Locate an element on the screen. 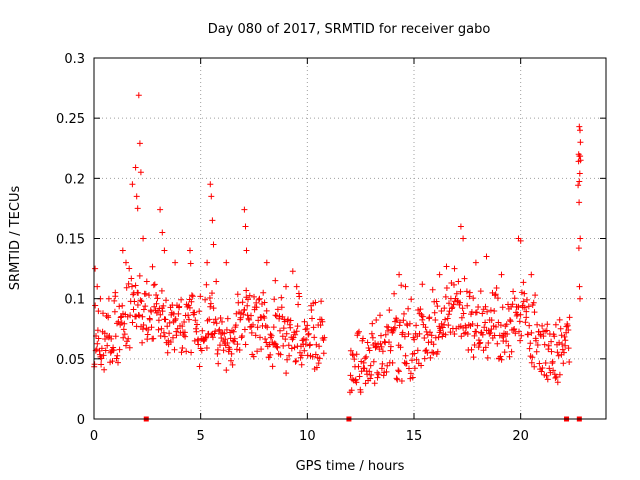 The image size is (640, 480). y-tick-label: 0.1 is located at coordinates (74, 300).